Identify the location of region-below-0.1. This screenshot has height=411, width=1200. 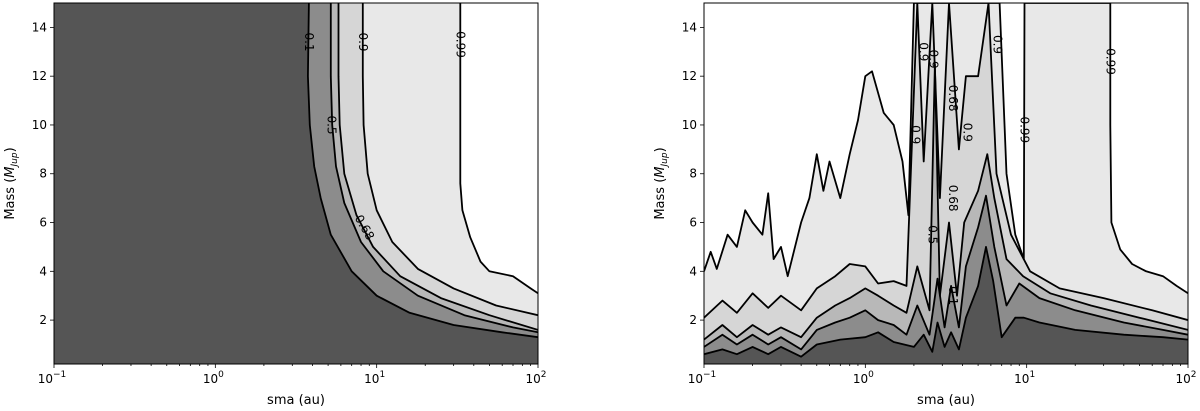
(946, 305).